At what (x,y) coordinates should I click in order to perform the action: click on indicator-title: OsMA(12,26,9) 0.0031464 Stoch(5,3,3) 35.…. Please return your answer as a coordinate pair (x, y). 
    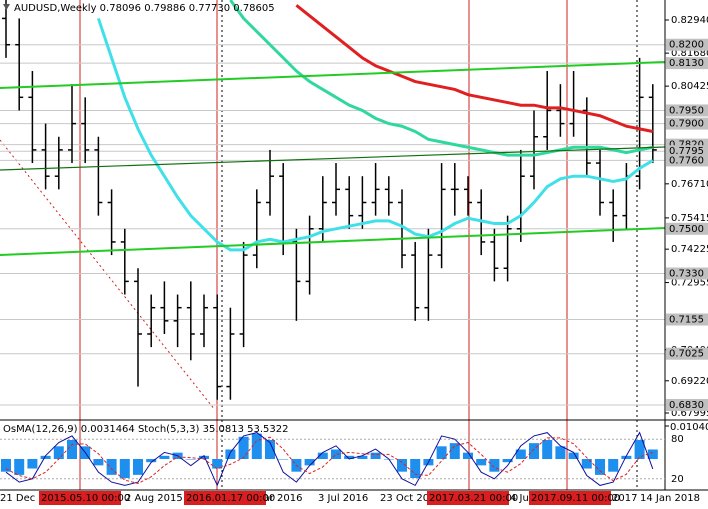
    Looking at the image, I should click on (146, 429).